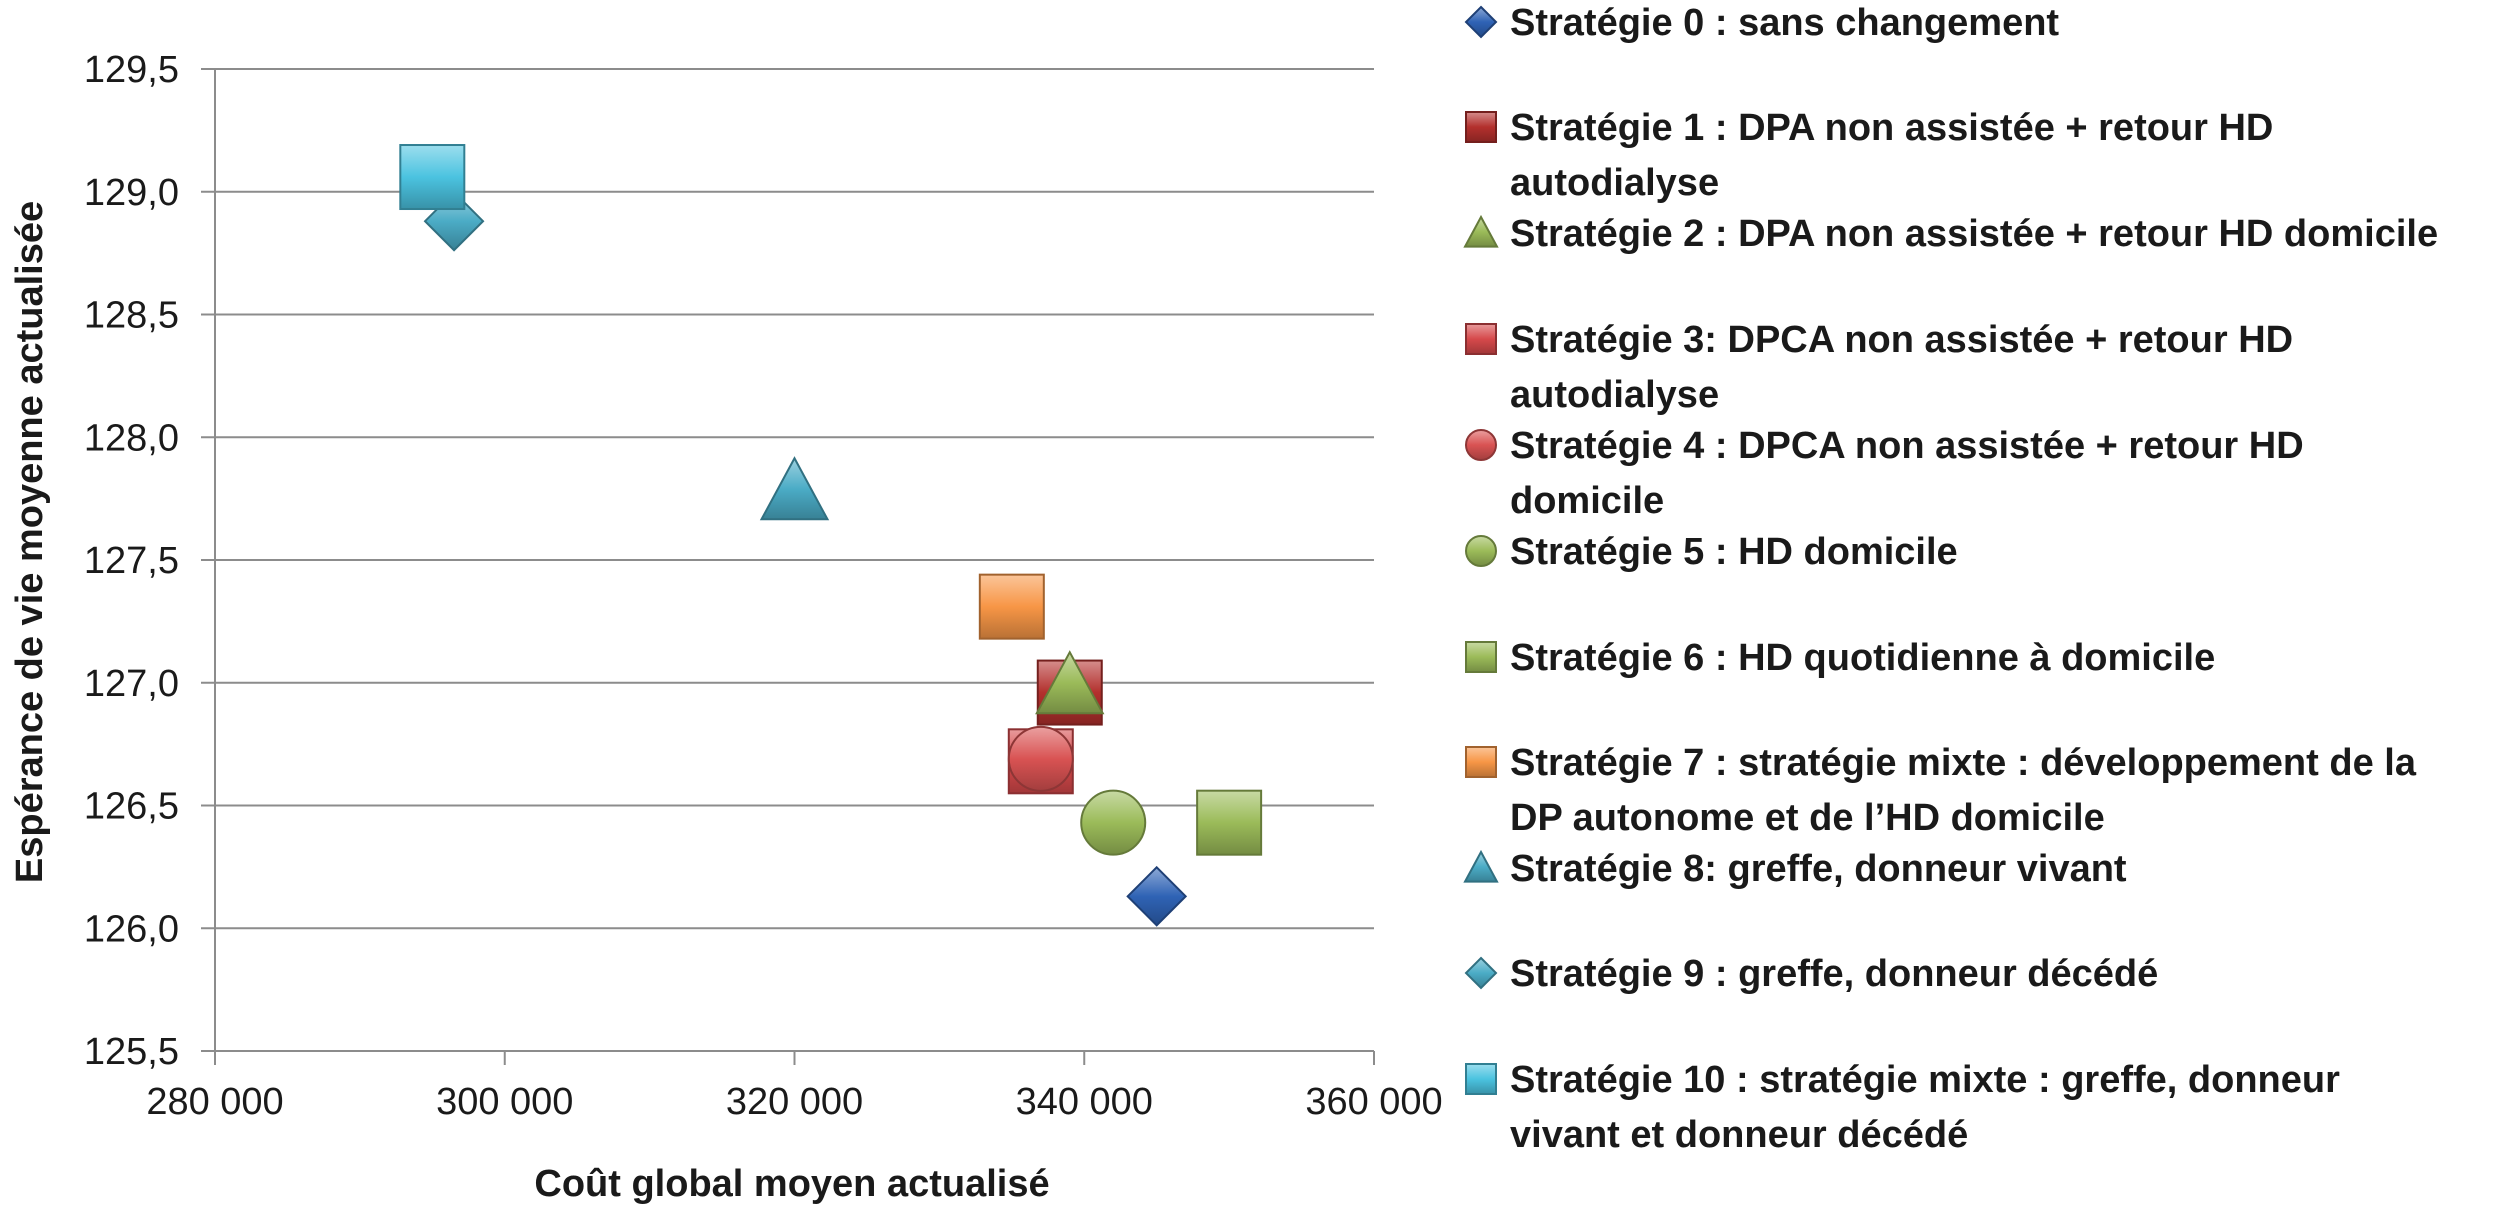  I want to click on y-axis-title: Espérance de vie moyenne actualisée, so click(30, 542).